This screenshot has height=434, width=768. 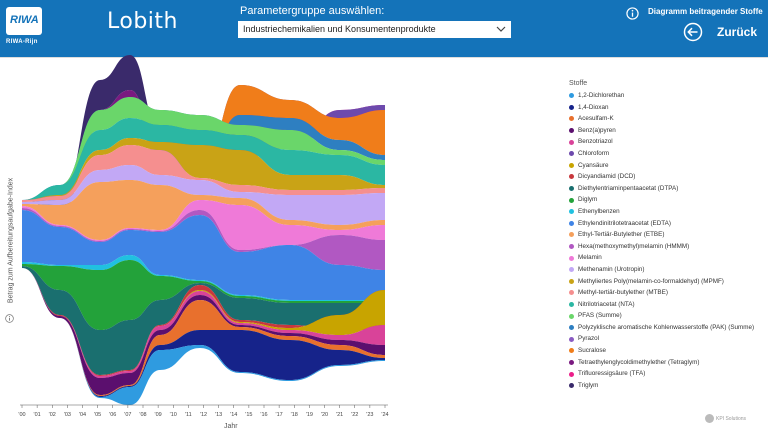 What do you see at coordinates (9, 318) in the screenshot?
I see `axis-info-icon` at bounding box center [9, 318].